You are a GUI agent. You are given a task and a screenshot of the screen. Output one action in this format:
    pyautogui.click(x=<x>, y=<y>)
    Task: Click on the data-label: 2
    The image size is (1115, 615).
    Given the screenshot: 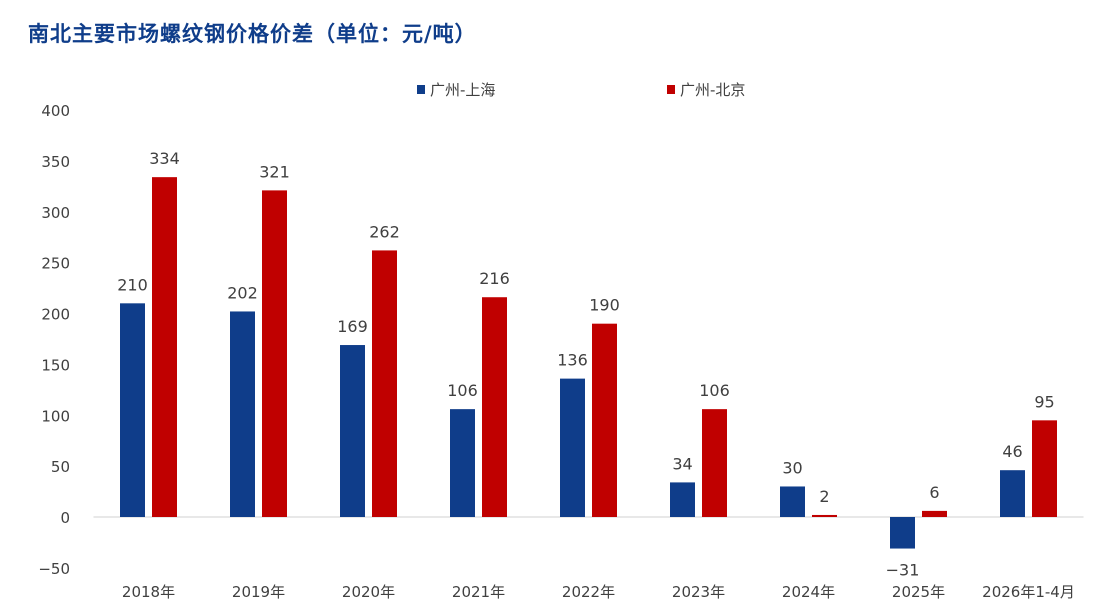 What is the action you would take?
    pyautogui.click(x=824, y=496)
    